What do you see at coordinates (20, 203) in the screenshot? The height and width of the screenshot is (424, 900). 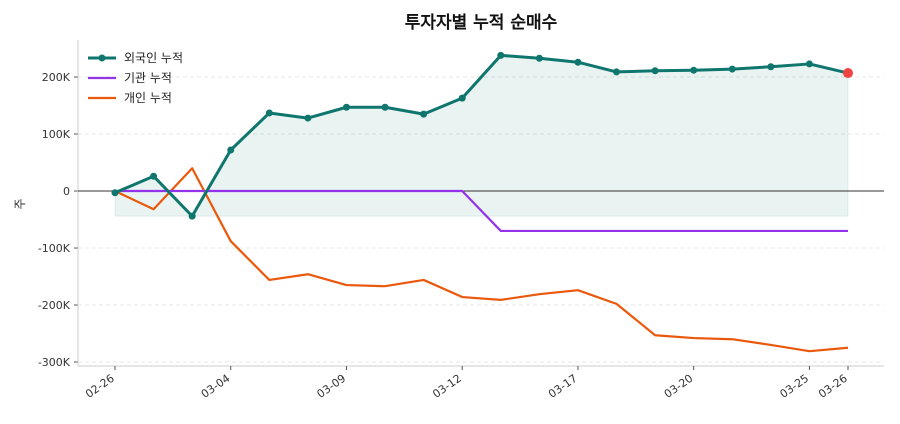 I see `y-axis-label: 주` at bounding box center [20, 203].